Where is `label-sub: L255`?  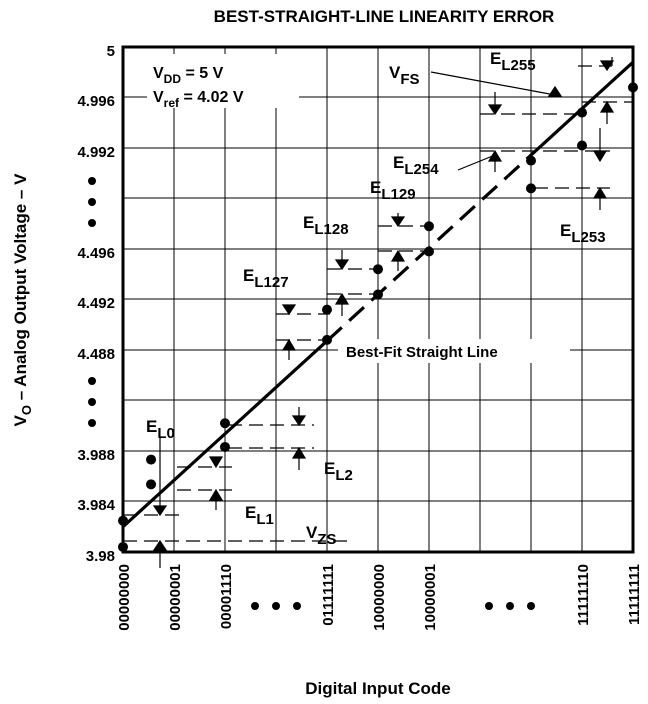
label-sub: L255 is located at coordinates (518, 65).